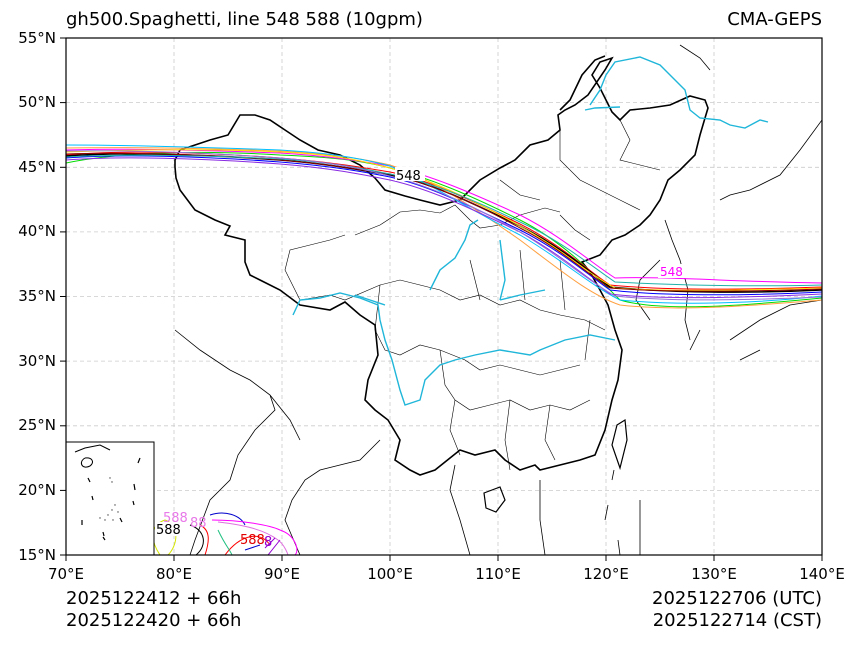  I want to click on y-tick-15n: 15°N, so click(37, 555).